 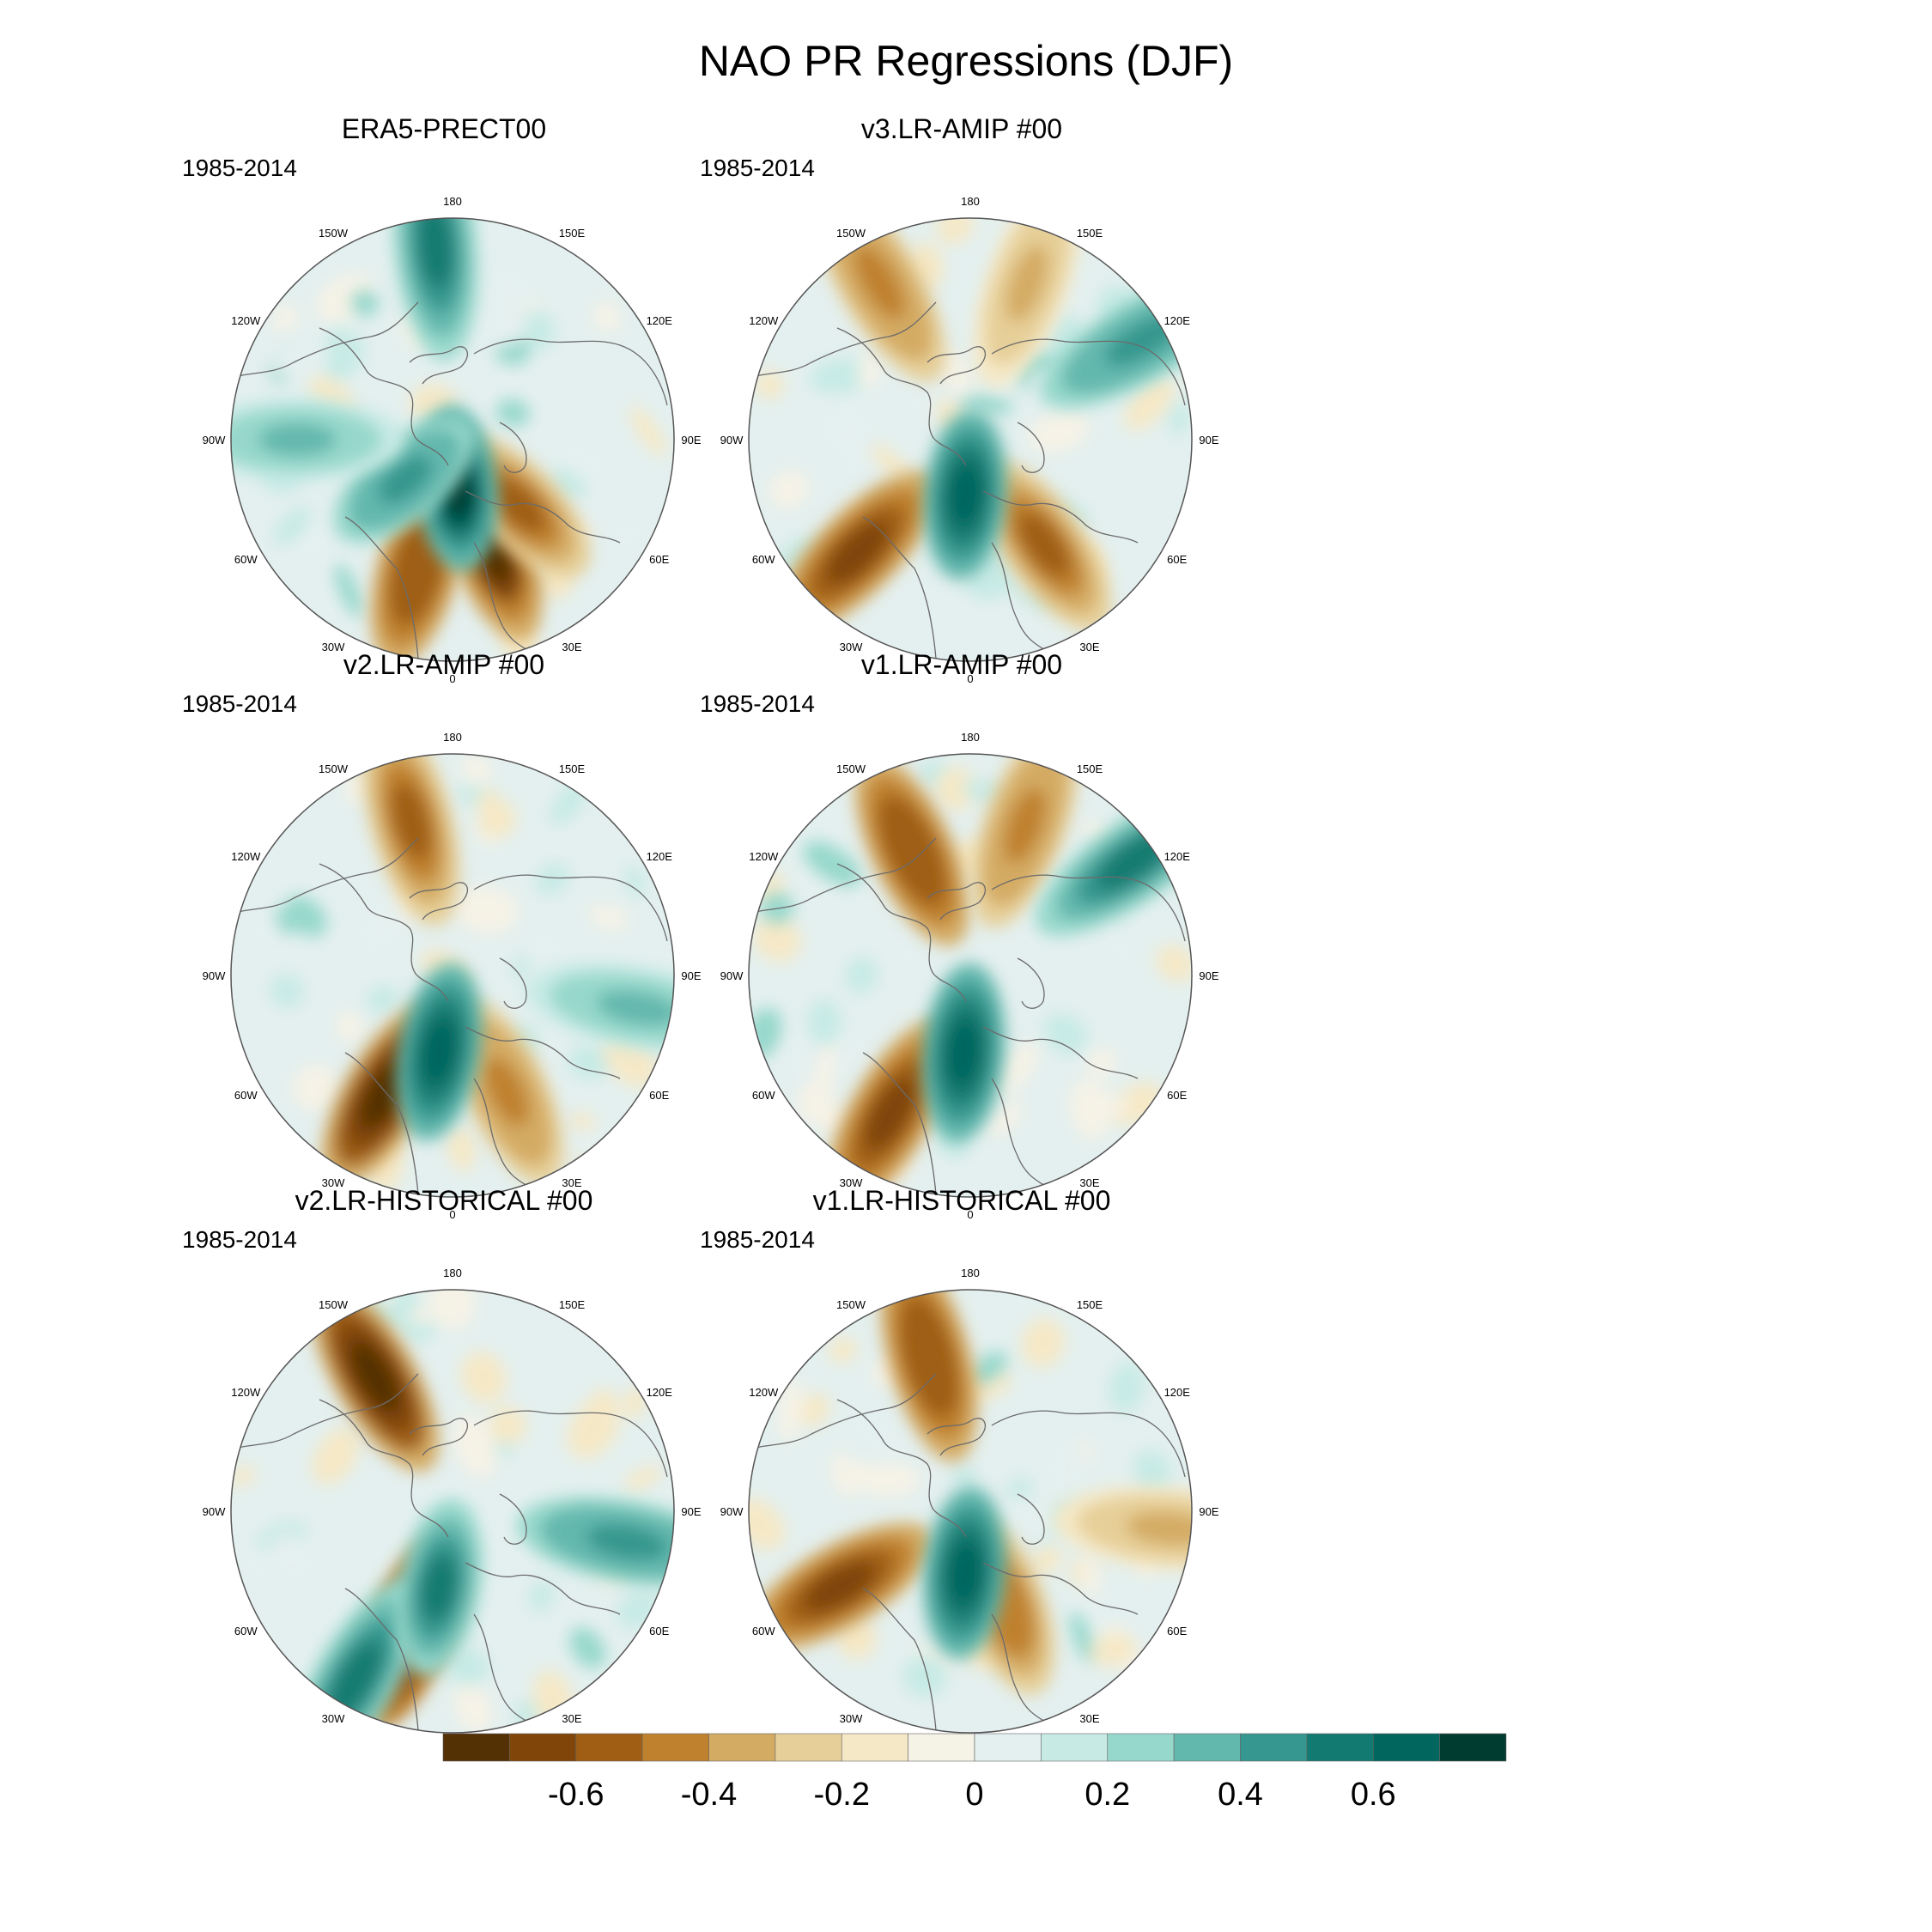 What do you see at coordinates (1240, 1795) in the screenshot?
I see `colorbar-tick-label: 0.4` at bounding box center [1240, 1795].